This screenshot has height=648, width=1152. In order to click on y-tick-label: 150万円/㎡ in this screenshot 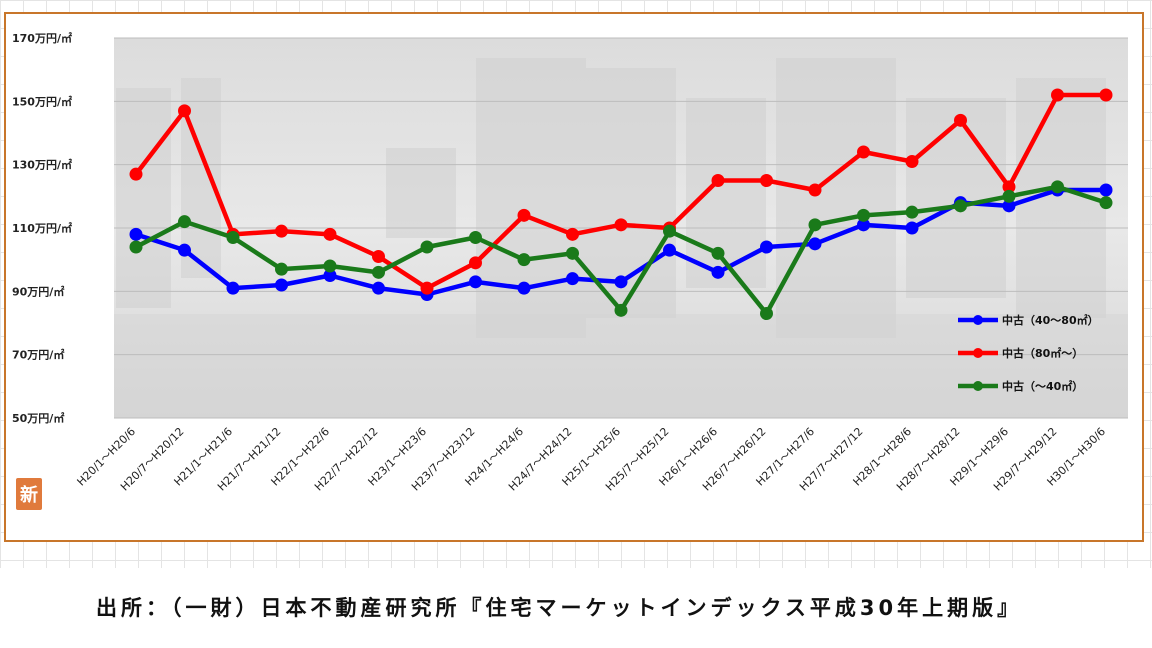, I will do `click(42, 101)`.